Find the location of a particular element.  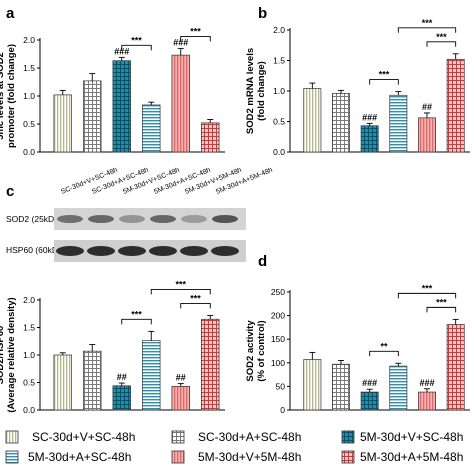

y-tick-label: 150 is located at coordinates (278, 339).